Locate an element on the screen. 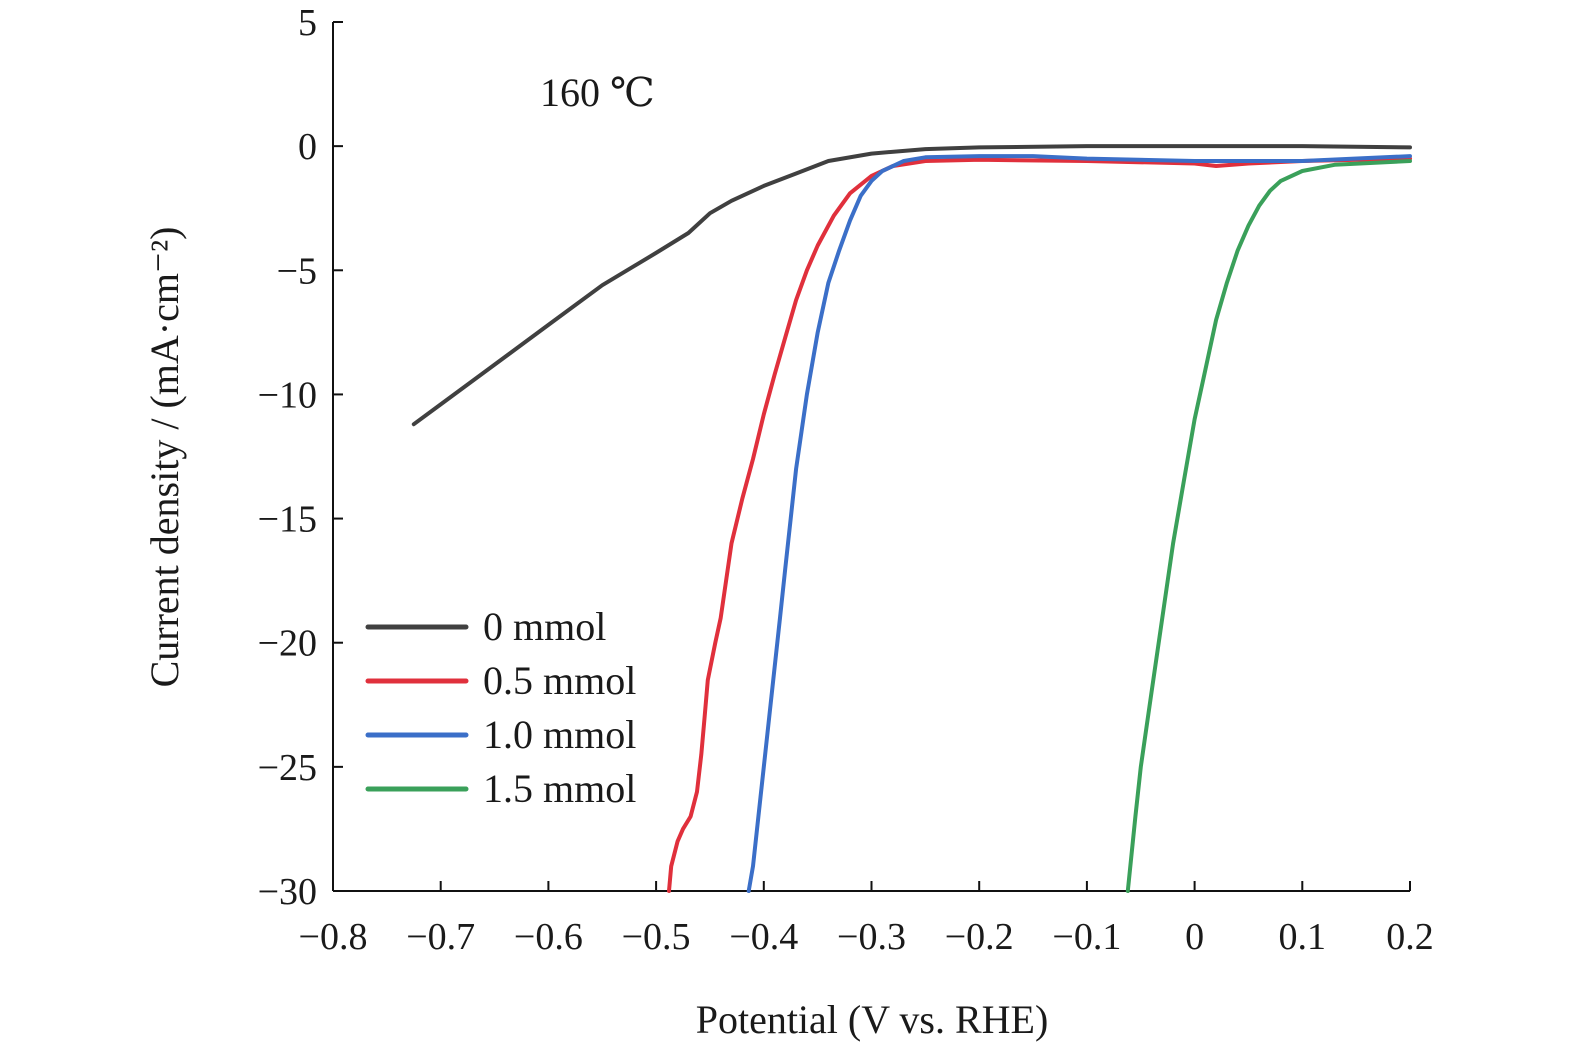  legend-label: 0.5 mmol is located at coordinates (559, 680).